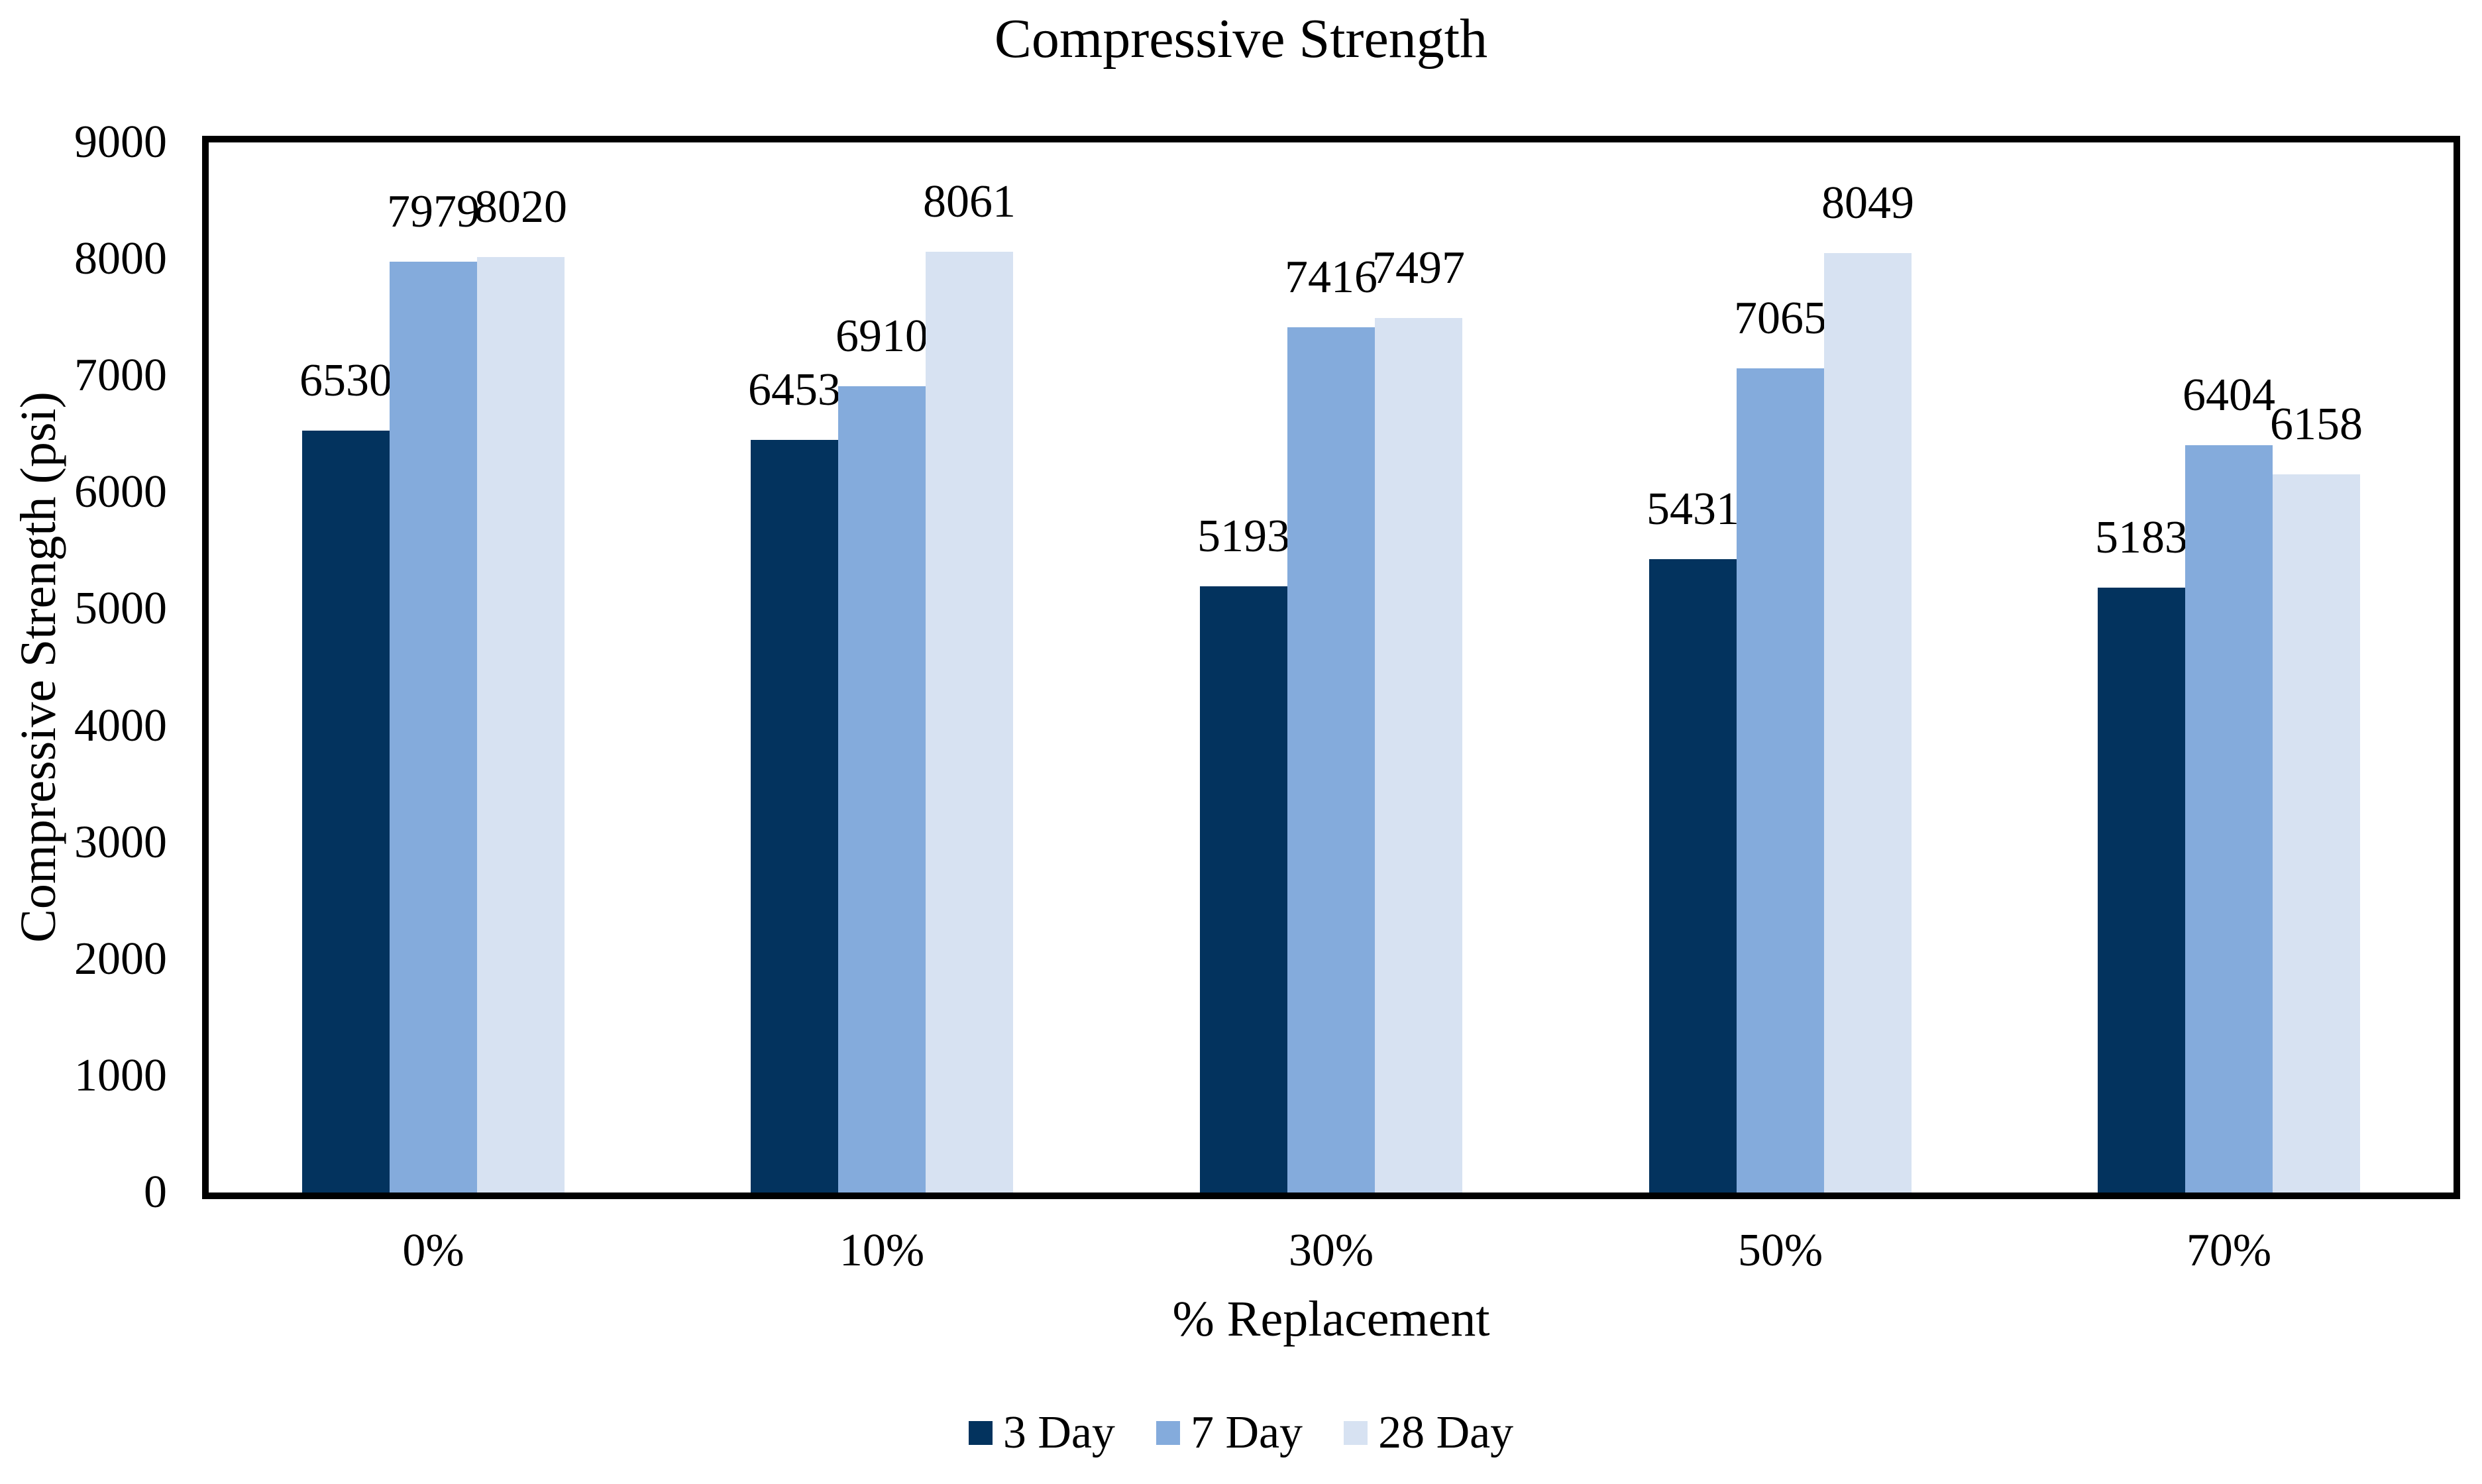 The width and height of the screenshot is (2482, 1484). Describe the element at coordinates (2229, 395) in the screenshot. I see `data-label-7-day-70: 6404` at that location.